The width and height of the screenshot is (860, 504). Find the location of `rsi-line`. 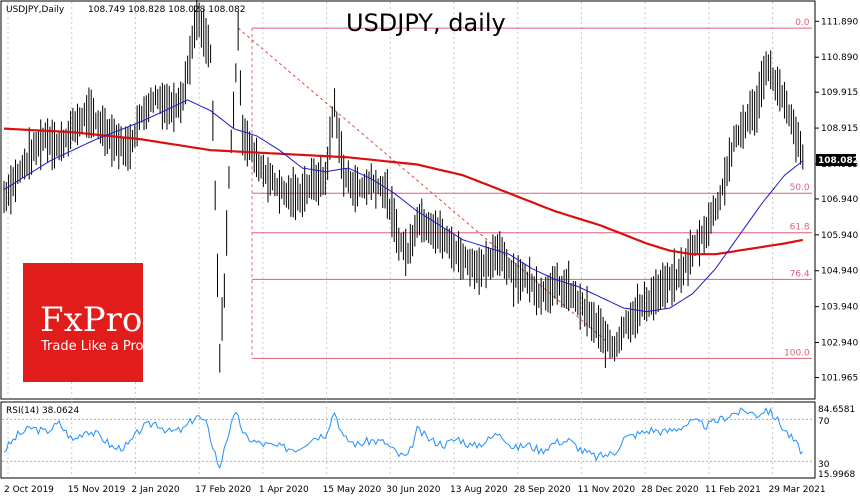

rsi-line is located at coordinates (403, 438).